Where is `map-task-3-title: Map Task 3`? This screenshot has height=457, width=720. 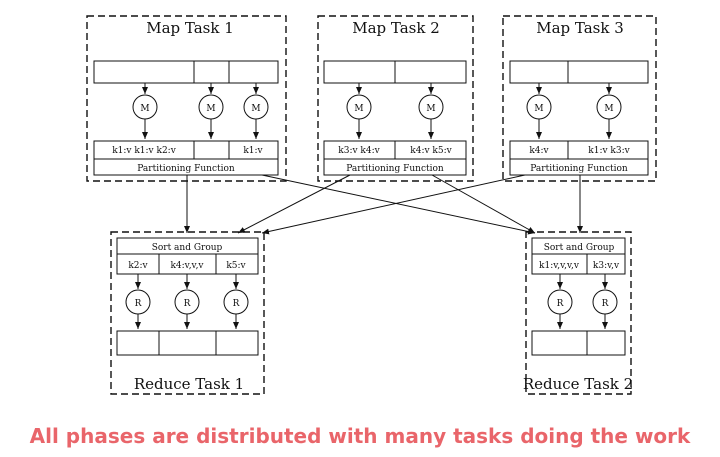 map-task-3-title: Map Task 3 is located at coordinates (580, 28).